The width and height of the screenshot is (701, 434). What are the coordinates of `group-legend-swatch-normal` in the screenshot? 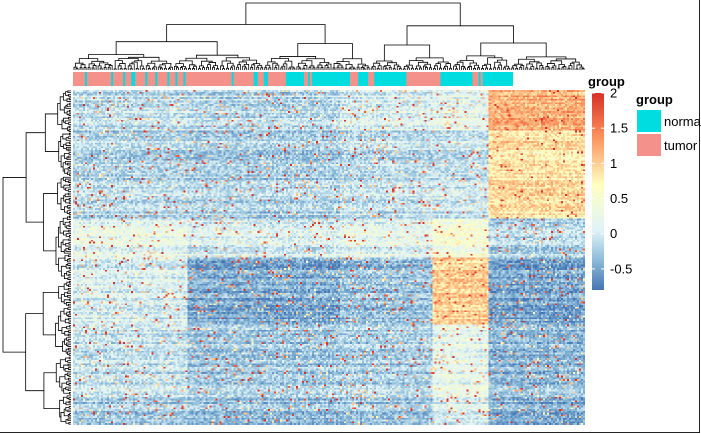 It's located at (649, 121).